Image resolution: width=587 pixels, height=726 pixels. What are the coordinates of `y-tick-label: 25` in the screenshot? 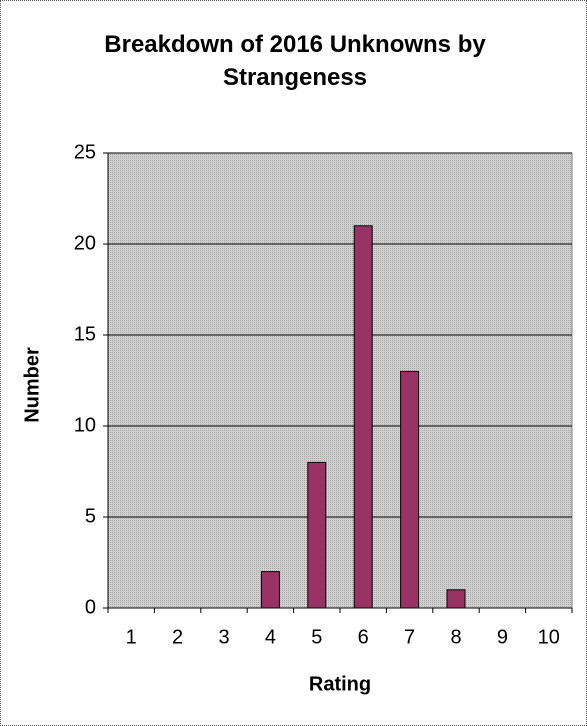 It's located at (85, 152).